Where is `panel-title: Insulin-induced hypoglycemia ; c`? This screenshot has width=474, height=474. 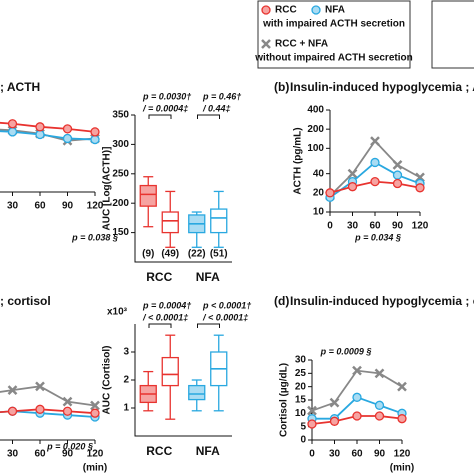 panel-title: Insulin-induced hypoglycemia ; c is located at coordinates (382, 301).